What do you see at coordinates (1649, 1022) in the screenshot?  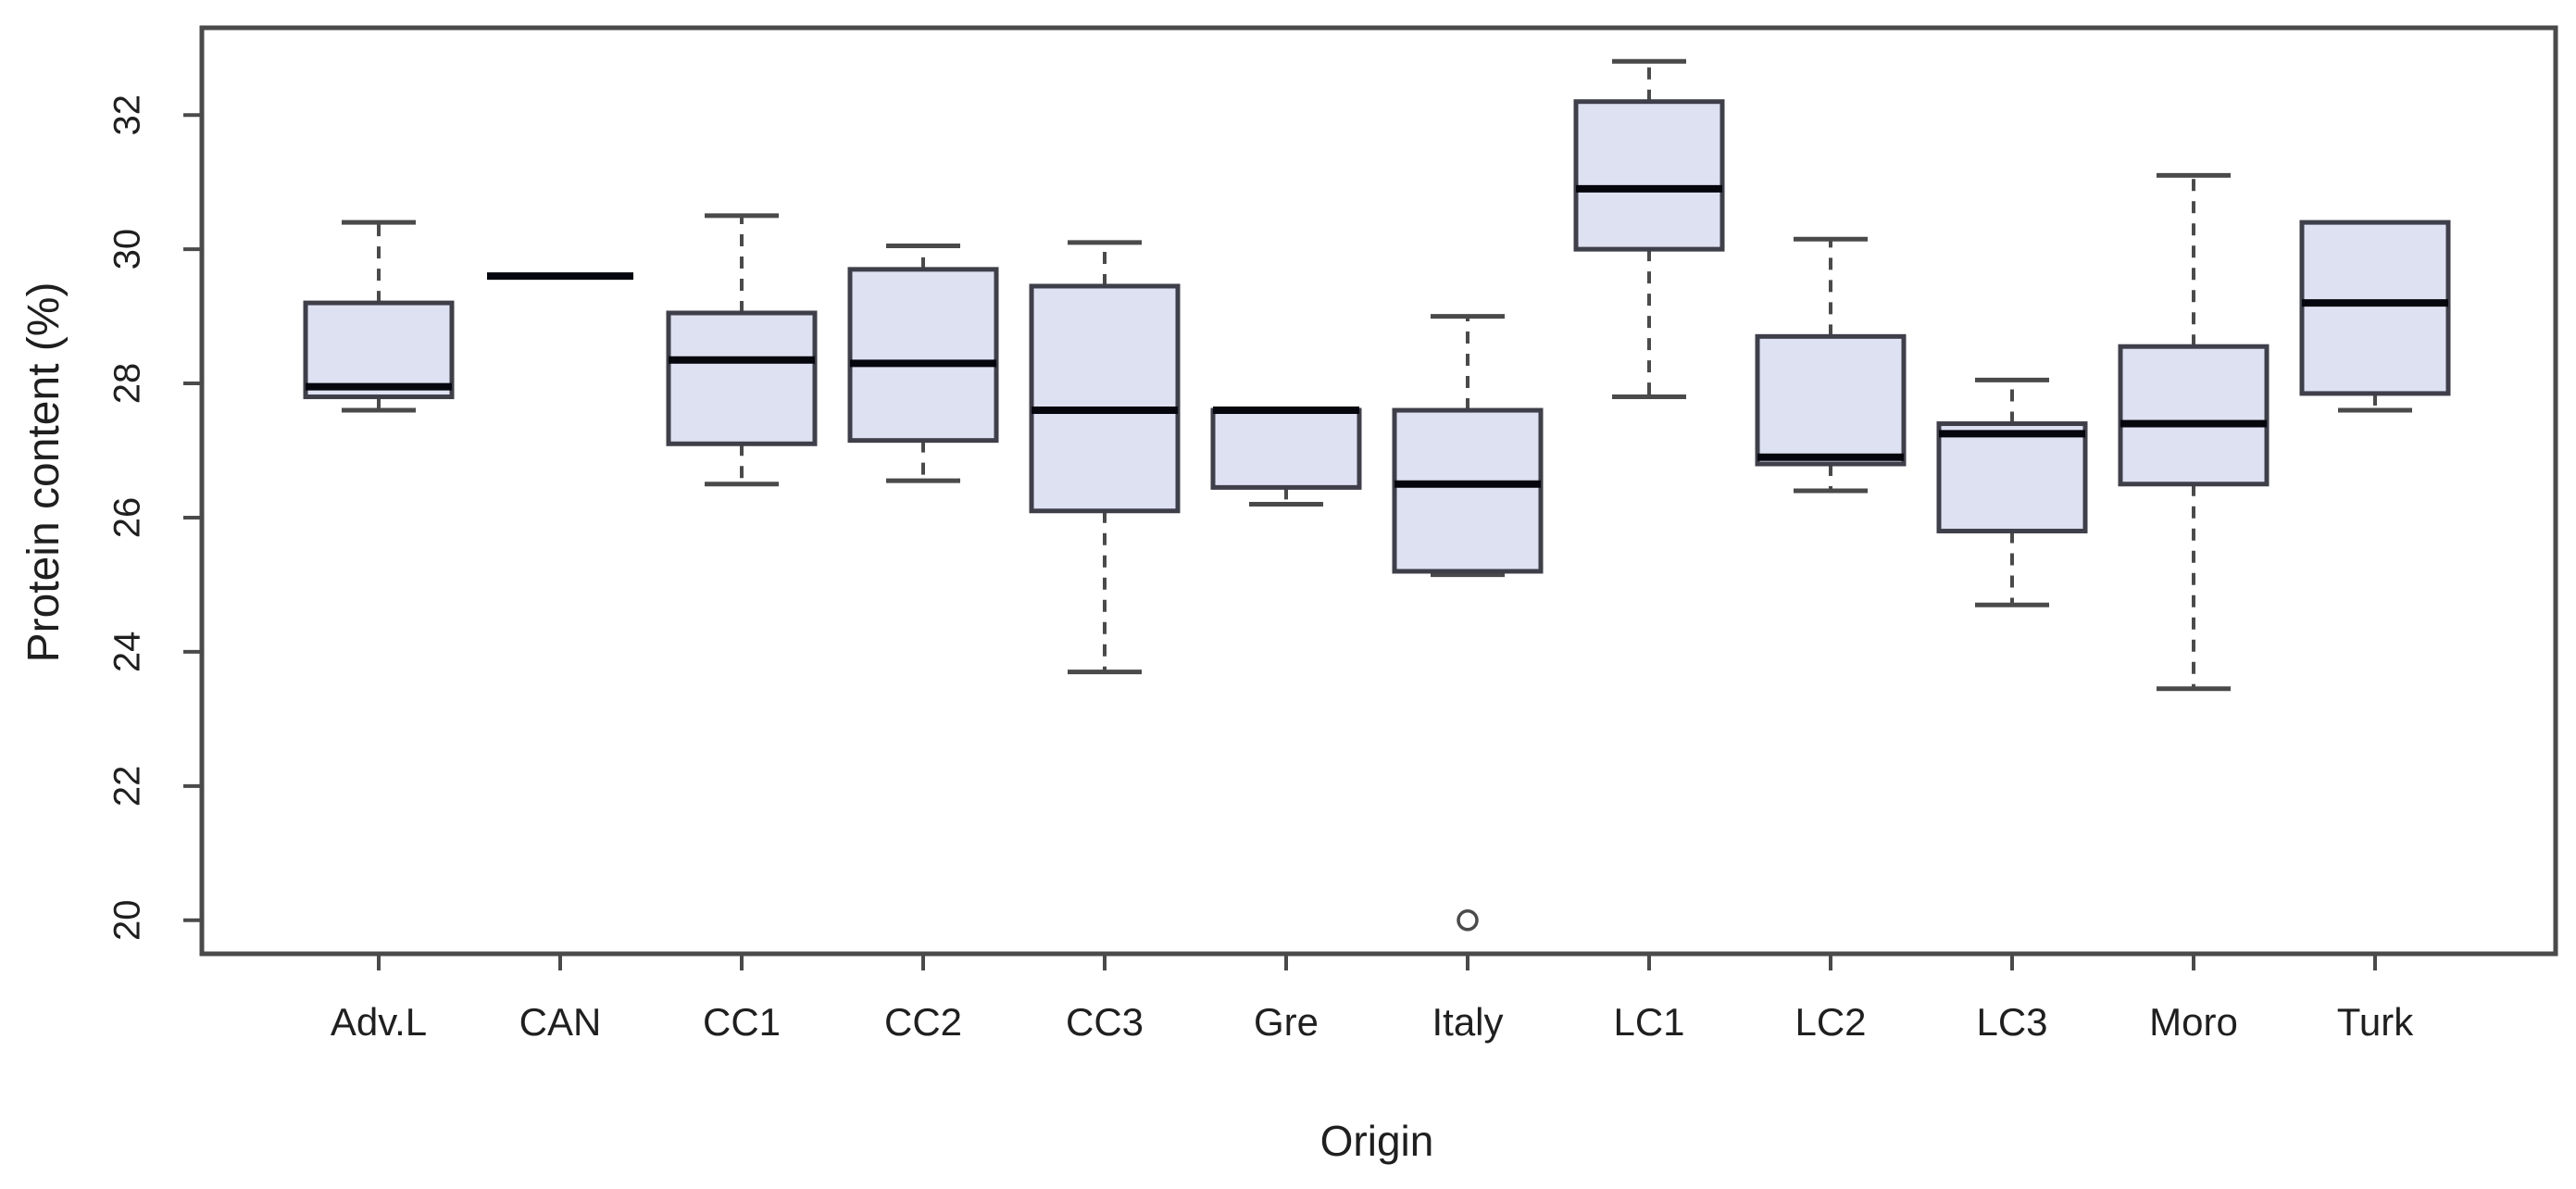 I see `x-tick-label: LC1` at bounding box center [1649, 1022].